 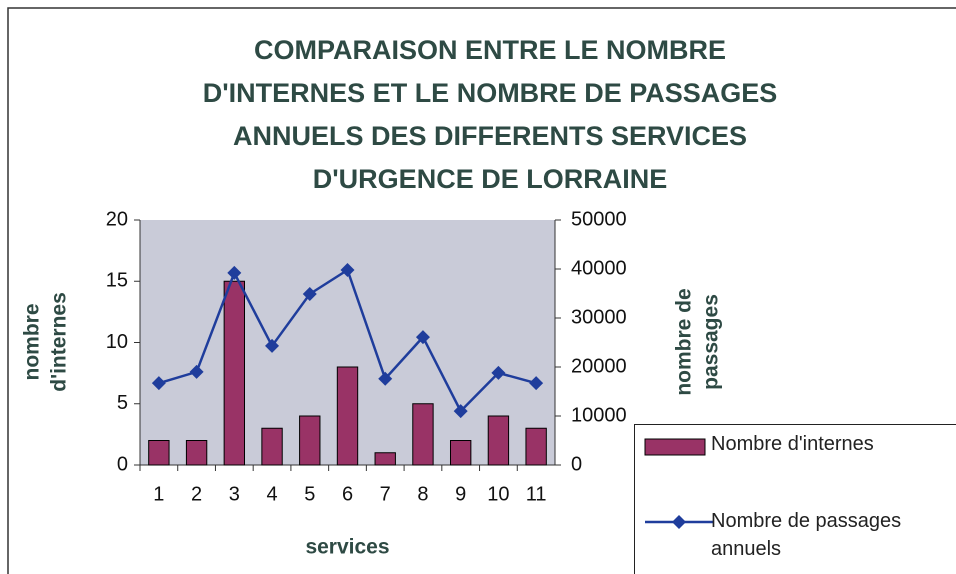 What do you see at coordinates (599, 415) in the screenshot?
I see `y2-tick-label: 10000` at bounding box center [599, 415].